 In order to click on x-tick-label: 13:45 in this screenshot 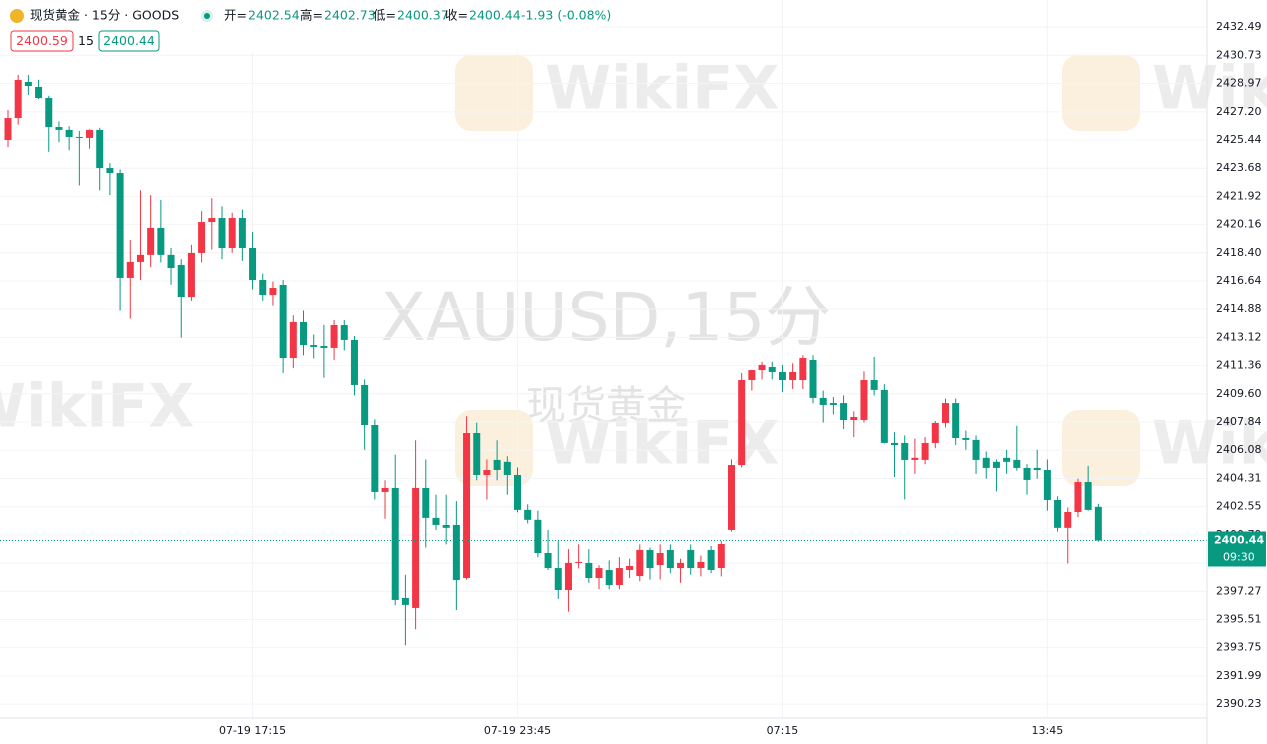, I will do `click(1048, 730)`.